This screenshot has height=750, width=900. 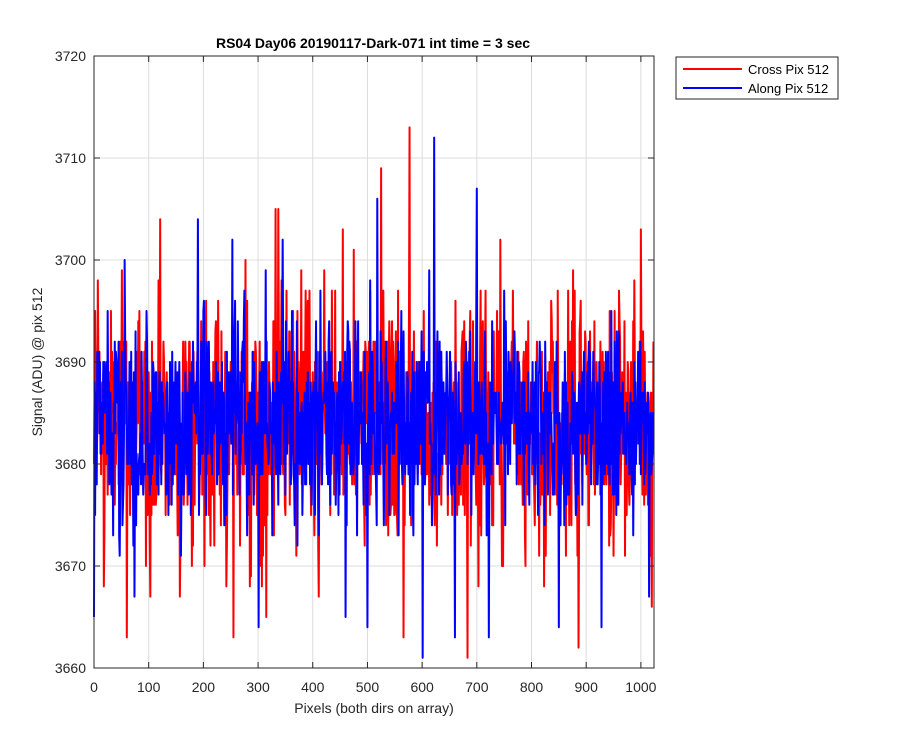 I want to click on x-tick-label: 300, so click(x=258, y=687).